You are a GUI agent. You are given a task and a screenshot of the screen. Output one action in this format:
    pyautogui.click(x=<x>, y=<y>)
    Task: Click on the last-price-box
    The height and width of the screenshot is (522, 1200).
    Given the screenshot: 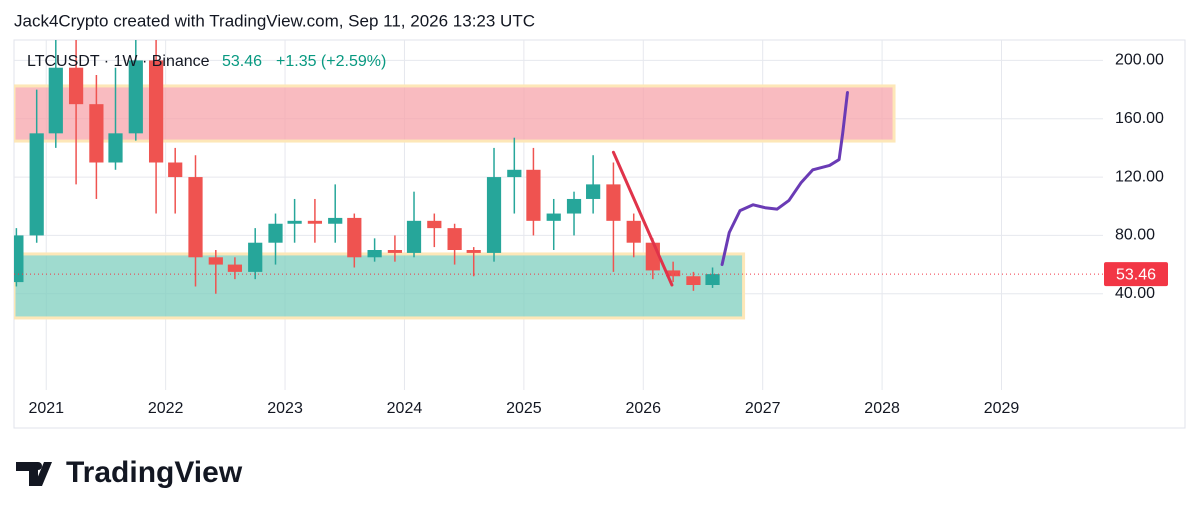 What is the action you would take?
    pyautogui.click(x=1136, y=274)
    